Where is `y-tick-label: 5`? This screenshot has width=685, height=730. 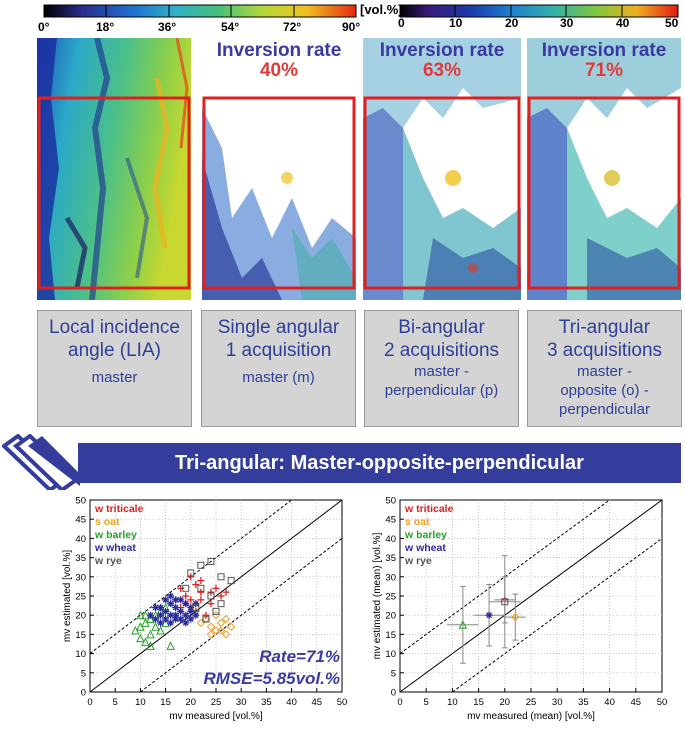
y-tick-label: 5 is located at coordinates (83, 673).